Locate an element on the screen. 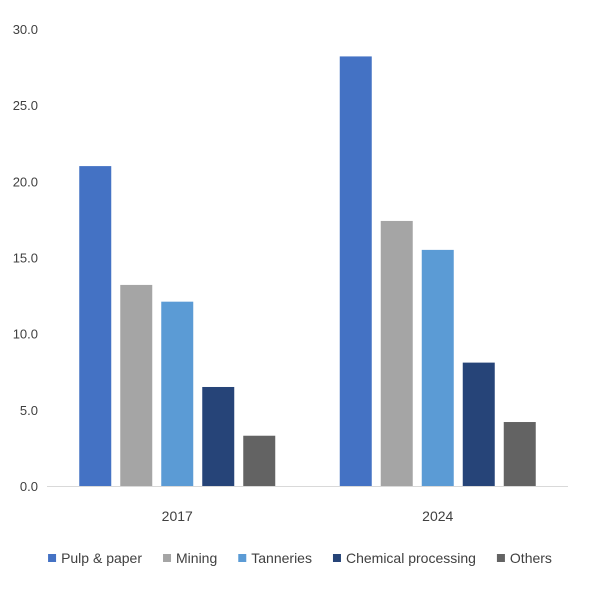 The image size is (600, 600). y-tick-label: 25.0 is located at coordinates (25, 105).